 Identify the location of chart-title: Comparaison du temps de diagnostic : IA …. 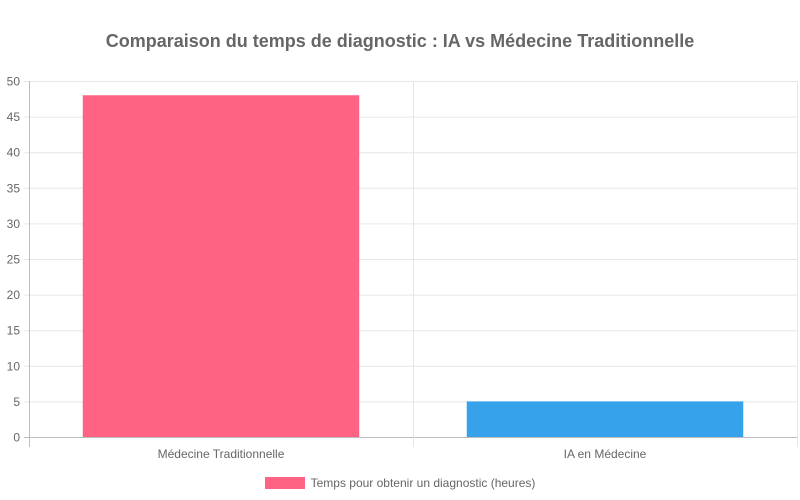
(400, 41).